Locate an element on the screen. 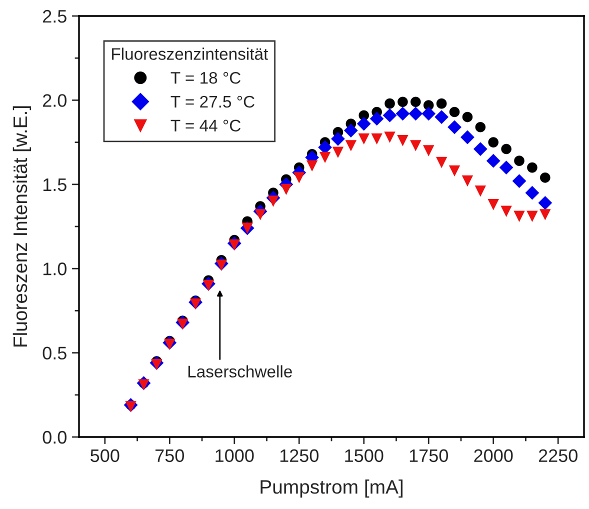 The image size is (589, 509). x-axis-title: Pumpstrom [mA] is located at coordinates (331, 489).